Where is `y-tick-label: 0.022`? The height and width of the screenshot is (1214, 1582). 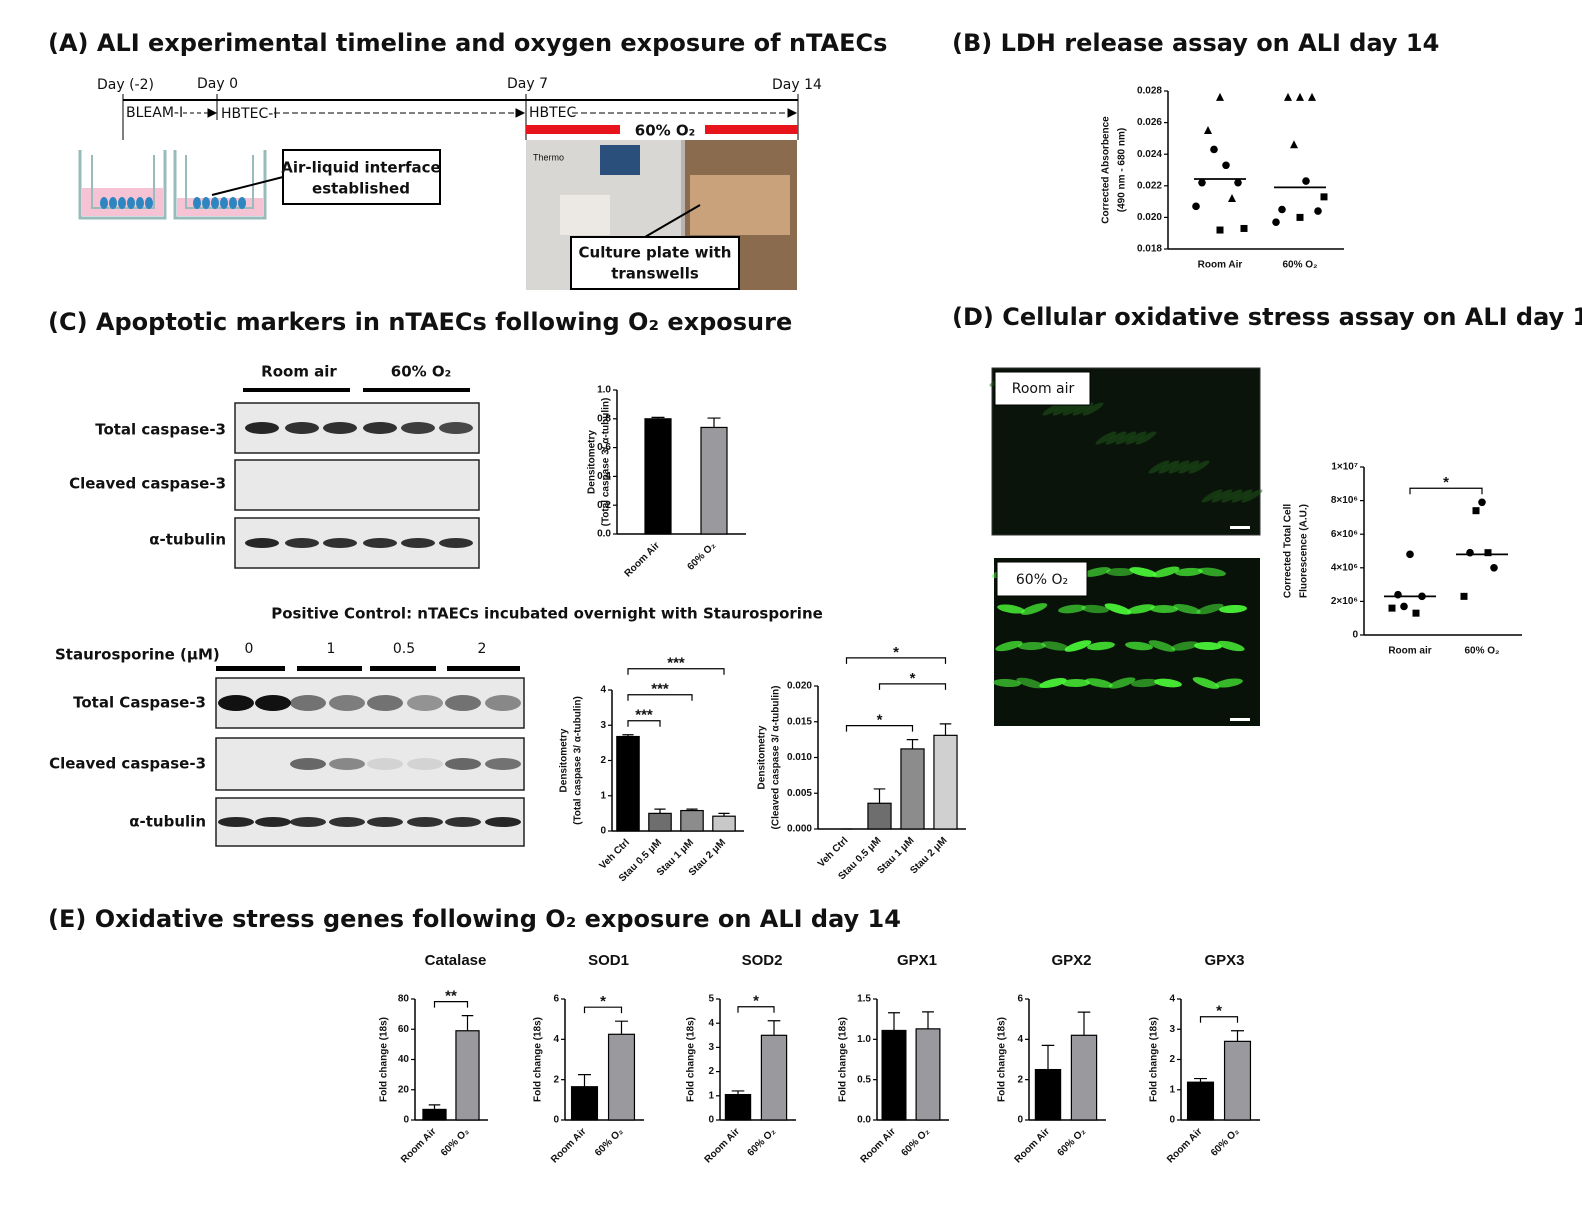 y-tick-label: 0.022 is located at coordinates (1149, 185).